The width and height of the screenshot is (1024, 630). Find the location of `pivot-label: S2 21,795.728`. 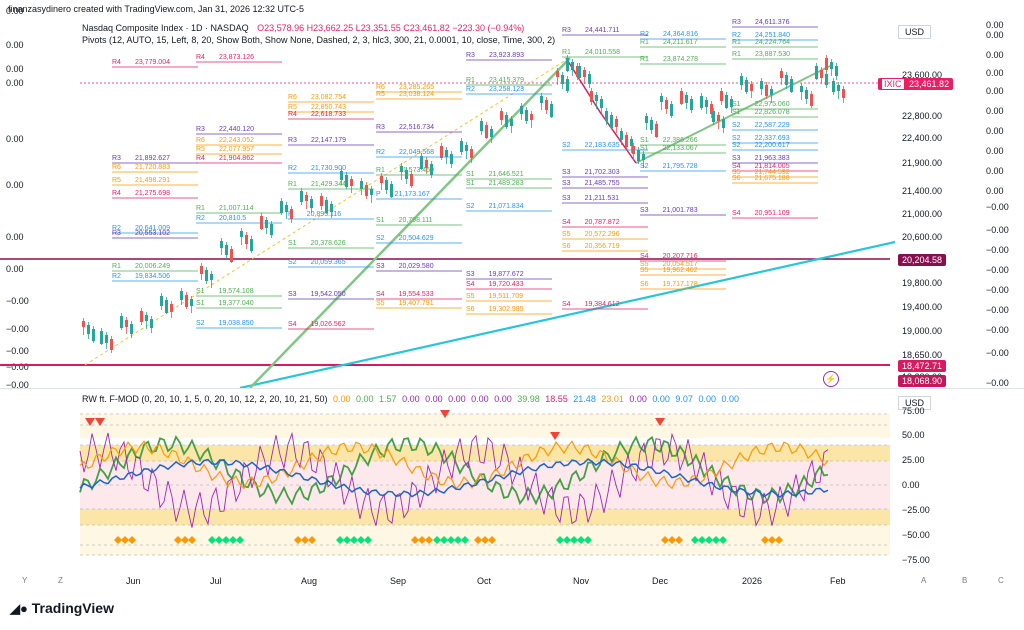

pivot-label: S2 21,795.728 is located at coordinates (669, 166).